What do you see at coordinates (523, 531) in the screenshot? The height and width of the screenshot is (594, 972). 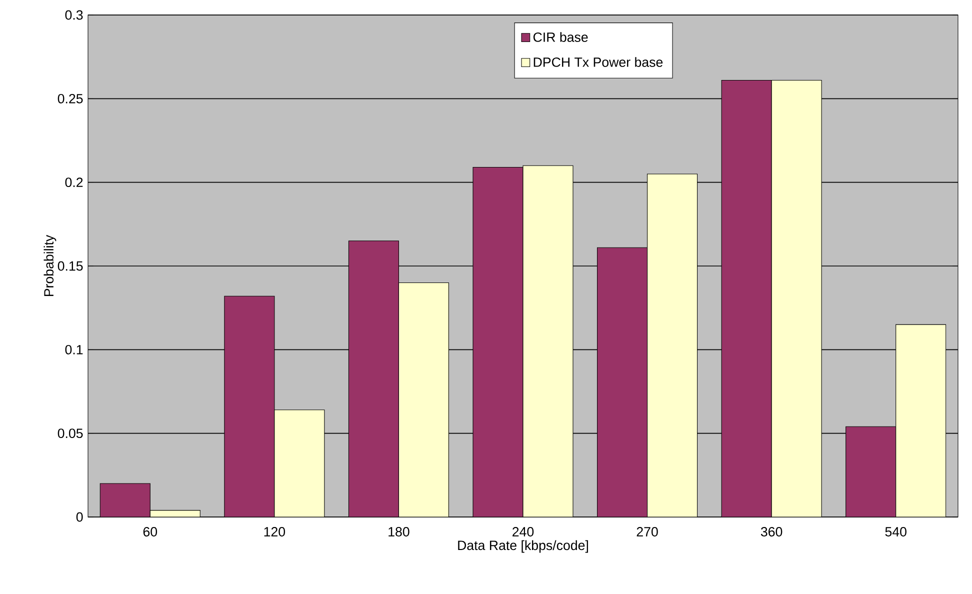 I see `x-tick-label: 240` at bounding box center [523, 531].